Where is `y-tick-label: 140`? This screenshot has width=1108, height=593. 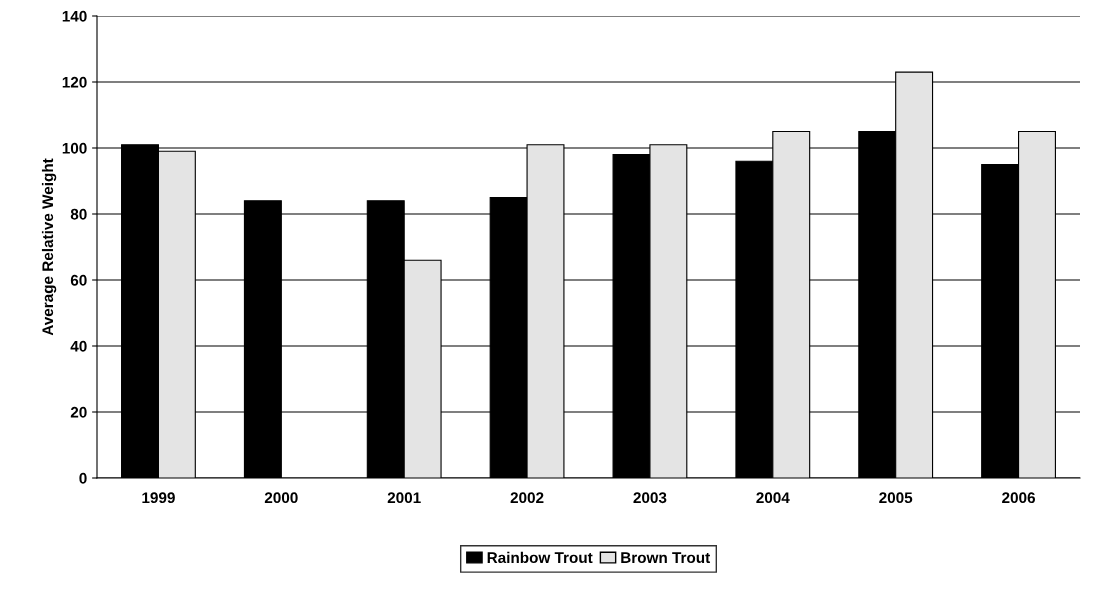 y-tick-label: 140 is located at coordinates (74, 16).